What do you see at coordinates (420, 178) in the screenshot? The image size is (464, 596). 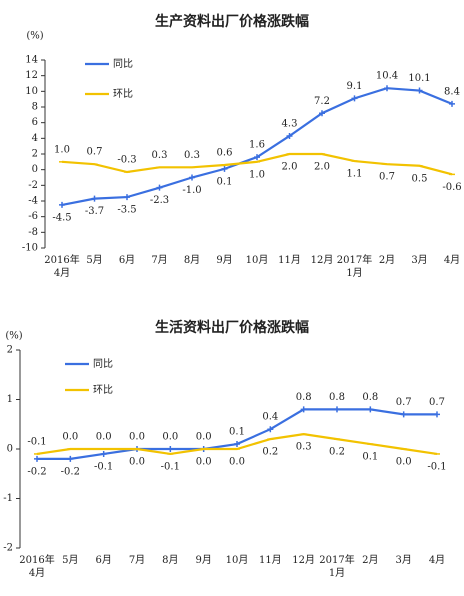 I see `data-label: 0.5` at bounding box center [420, 178].